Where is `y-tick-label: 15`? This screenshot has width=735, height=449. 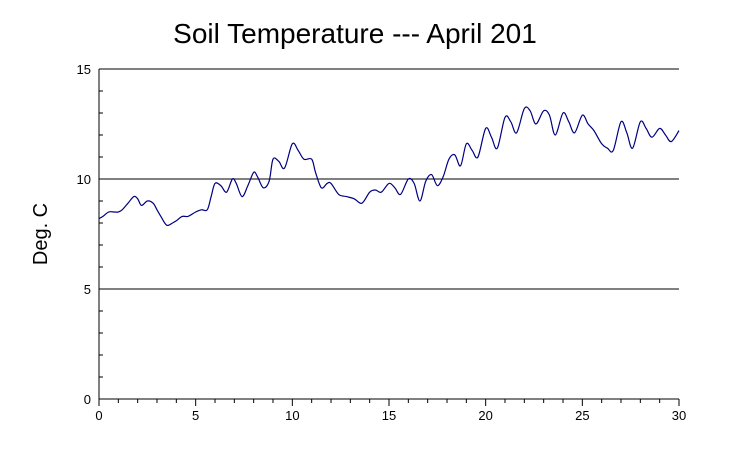 y-tick-label: 15 is located at coordinates (84, 69).